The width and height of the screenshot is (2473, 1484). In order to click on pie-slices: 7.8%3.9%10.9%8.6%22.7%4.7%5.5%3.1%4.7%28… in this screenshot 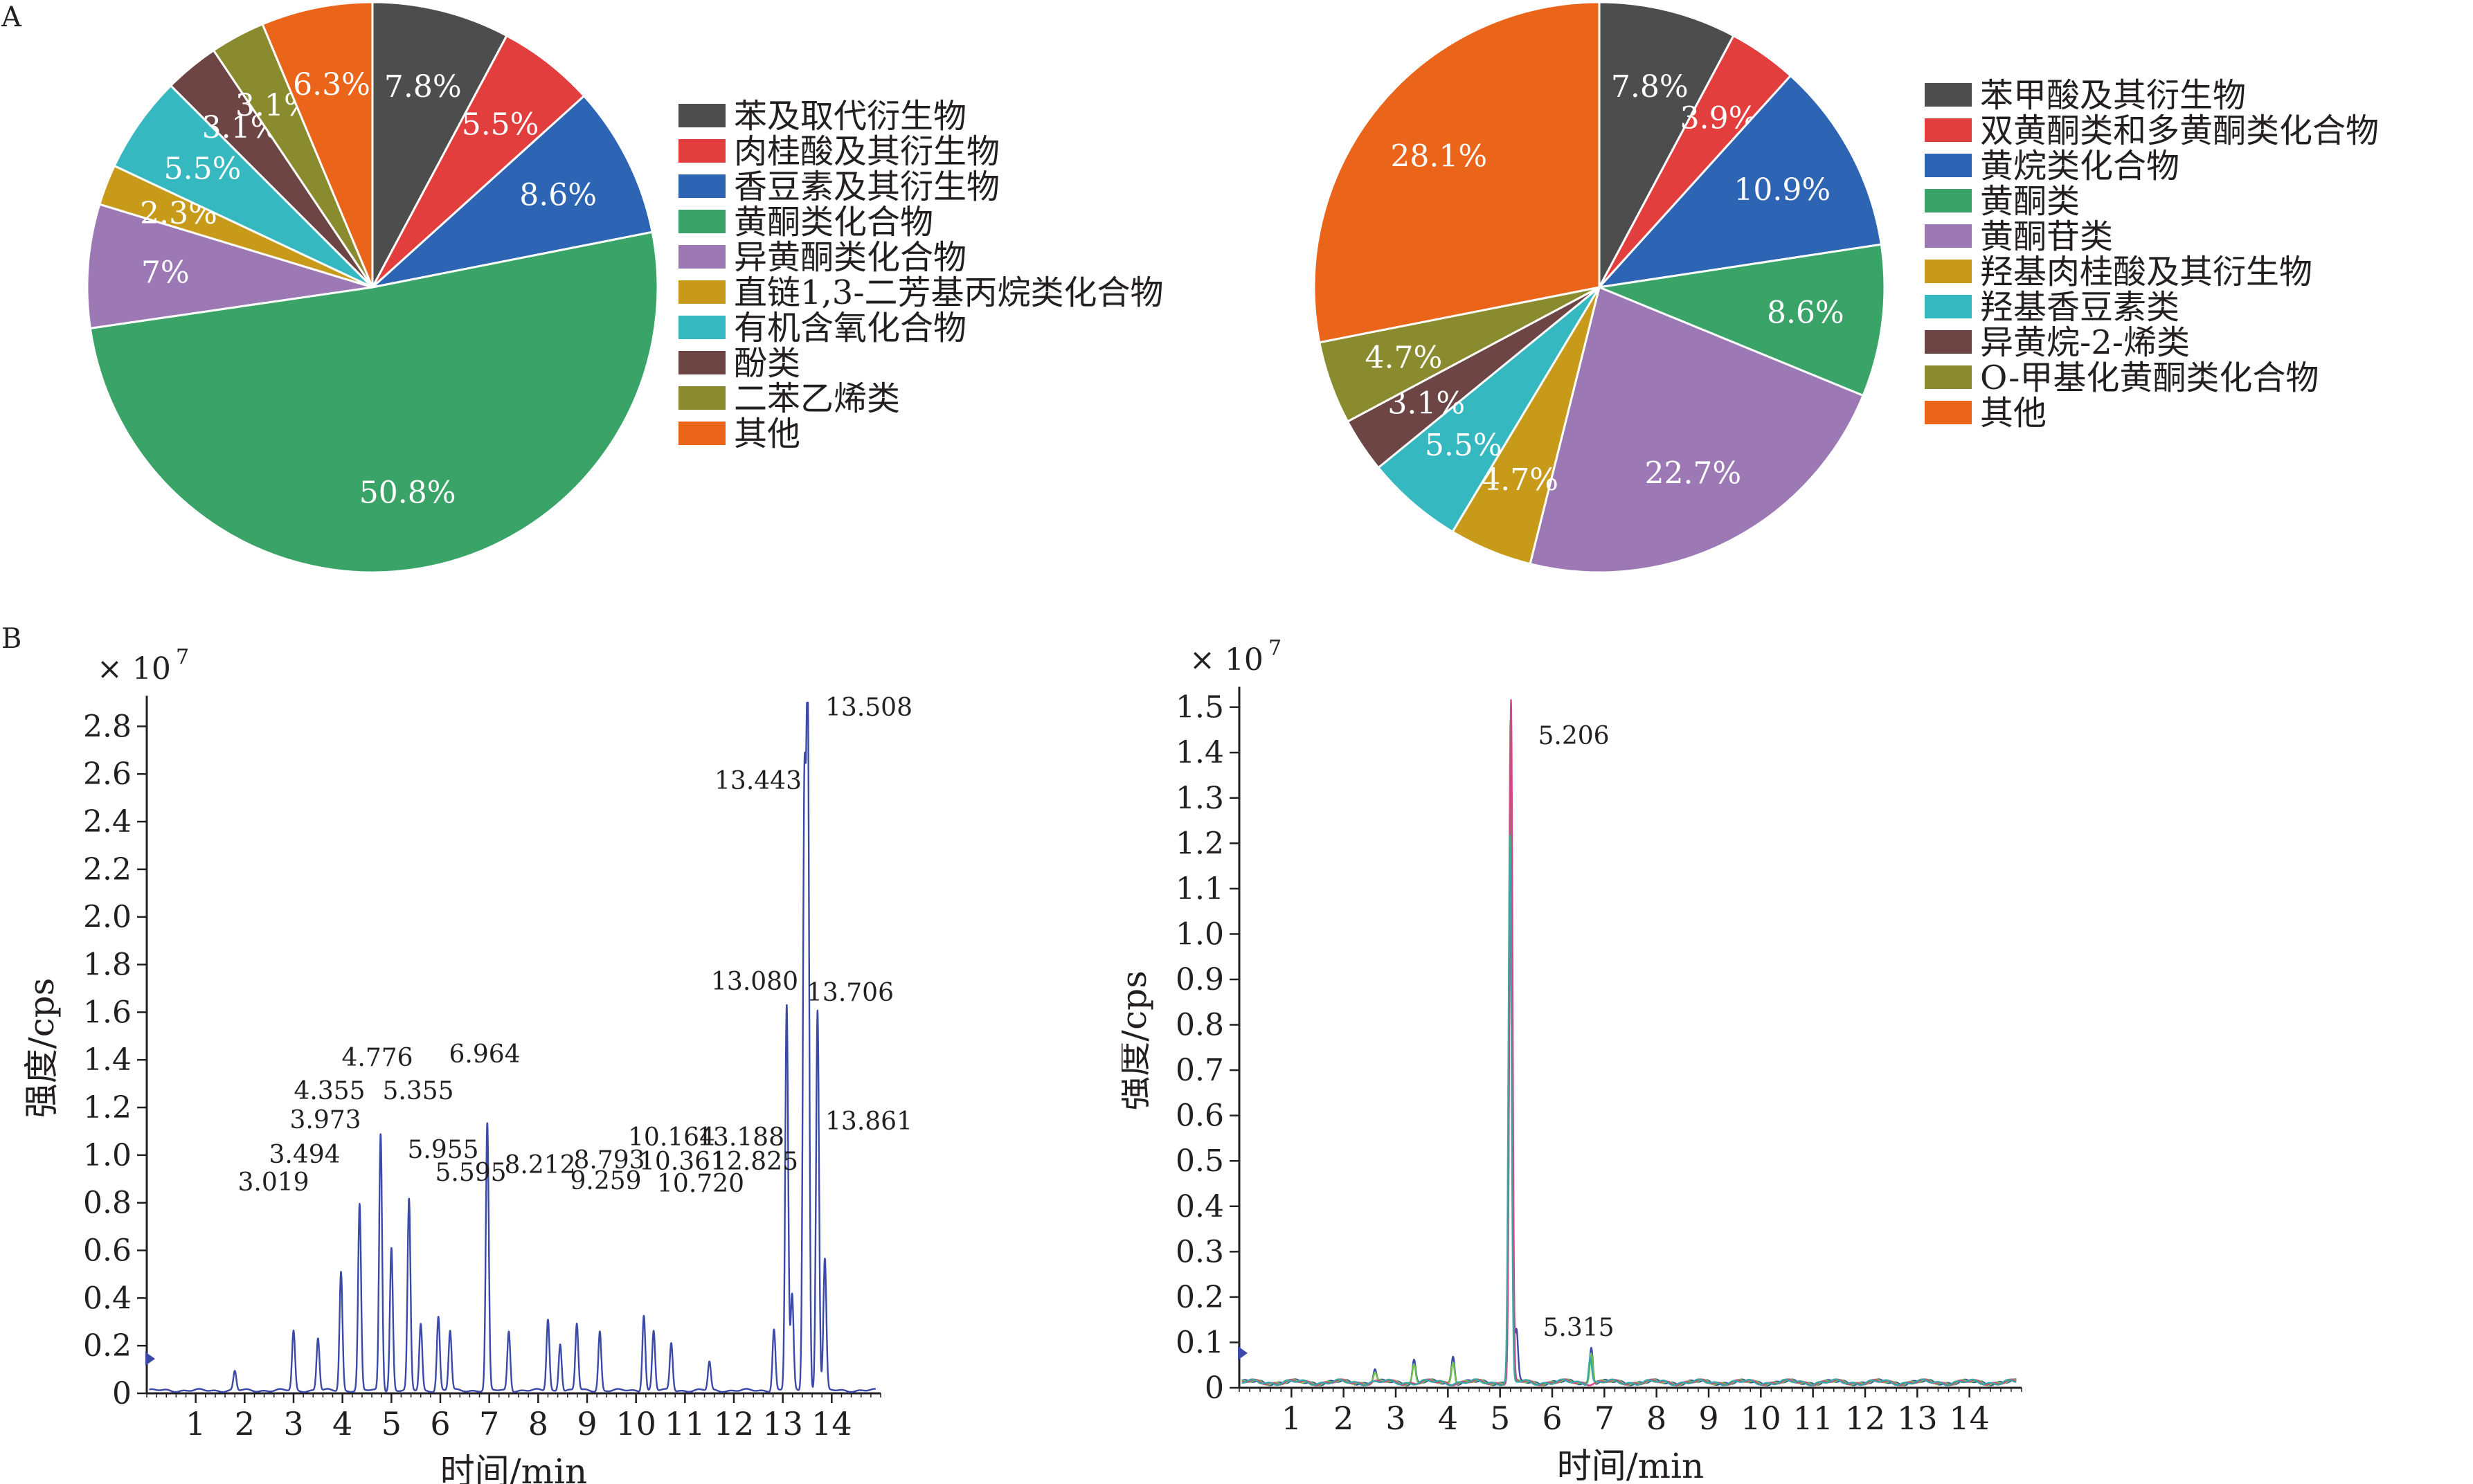, I will do `click(1599, 287)`.